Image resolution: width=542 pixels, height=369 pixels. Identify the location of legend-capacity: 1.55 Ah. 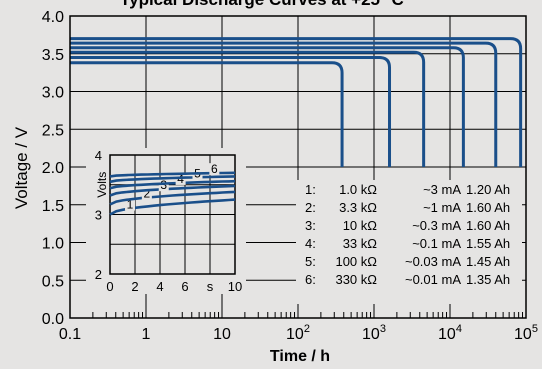
(488, 243).